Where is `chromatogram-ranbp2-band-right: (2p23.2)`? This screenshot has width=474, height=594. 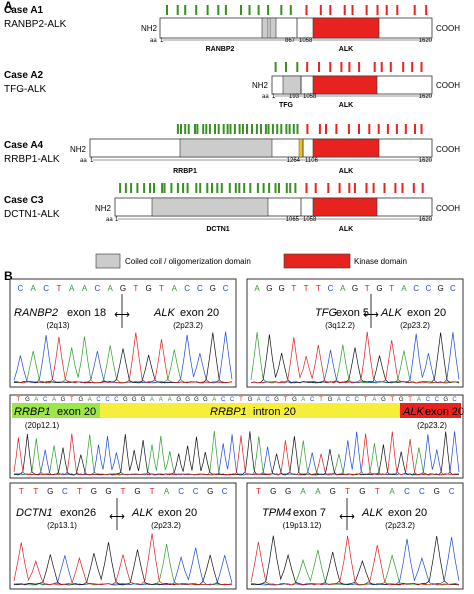 chromatogram-ranbp2-band-right: (2p23.2) is located at coordinates (188, 325).